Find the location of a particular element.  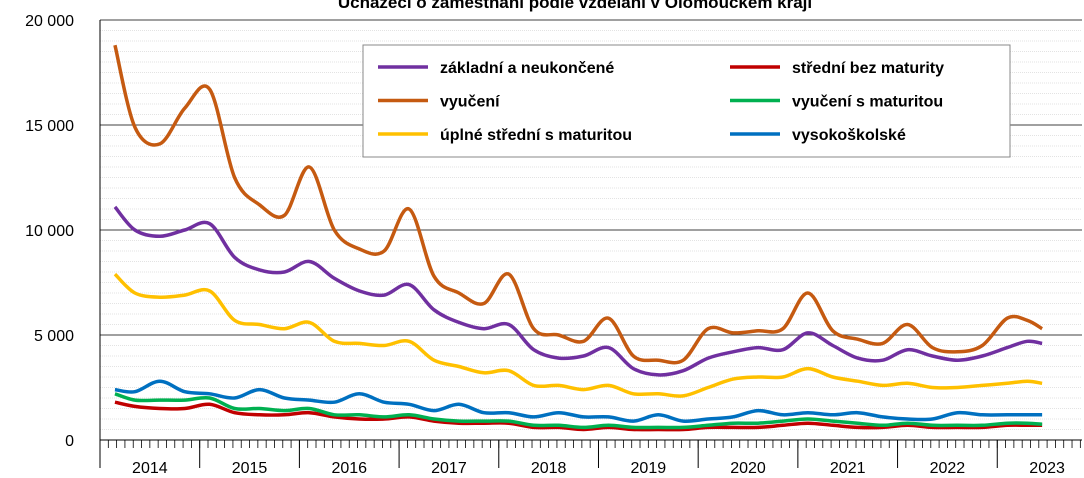

y-tick-label: 15 000 is located at coordinates (49, 126).